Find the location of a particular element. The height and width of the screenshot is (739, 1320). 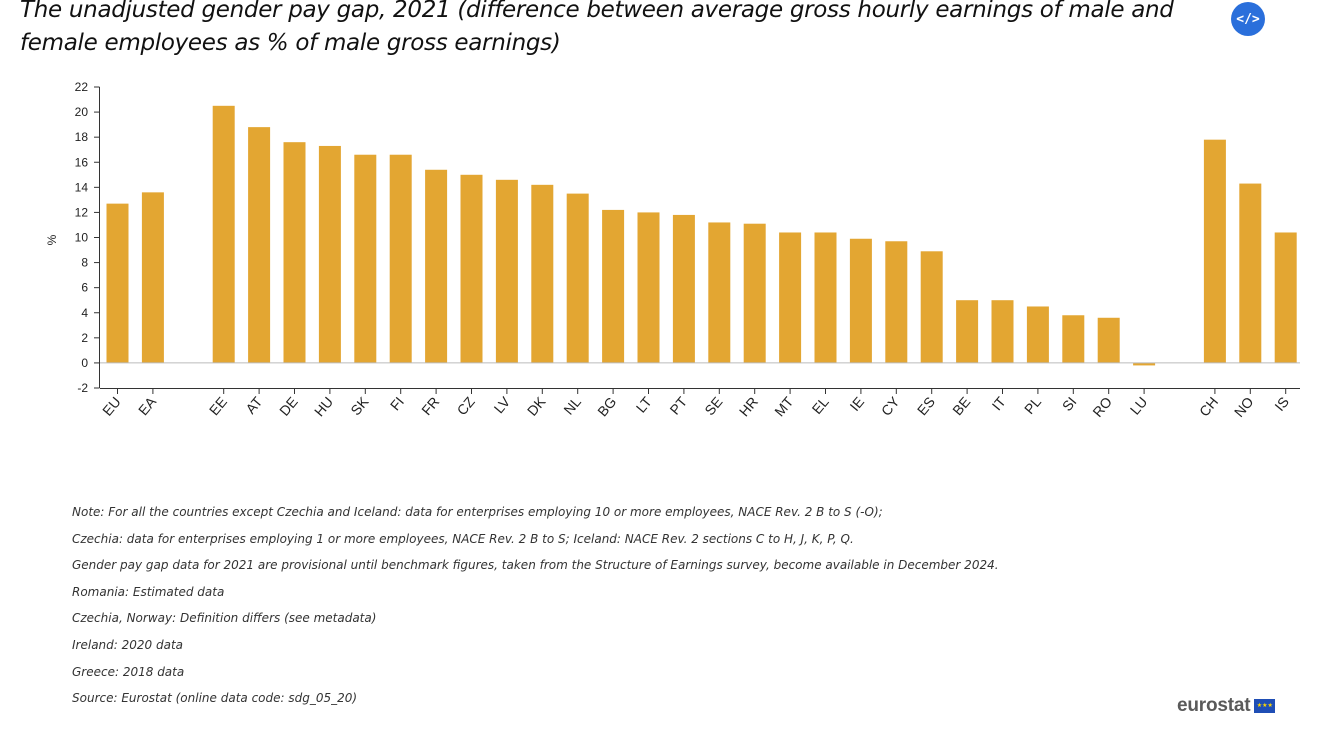

x-tick-label: NO is located at coordinates (1244, 407).